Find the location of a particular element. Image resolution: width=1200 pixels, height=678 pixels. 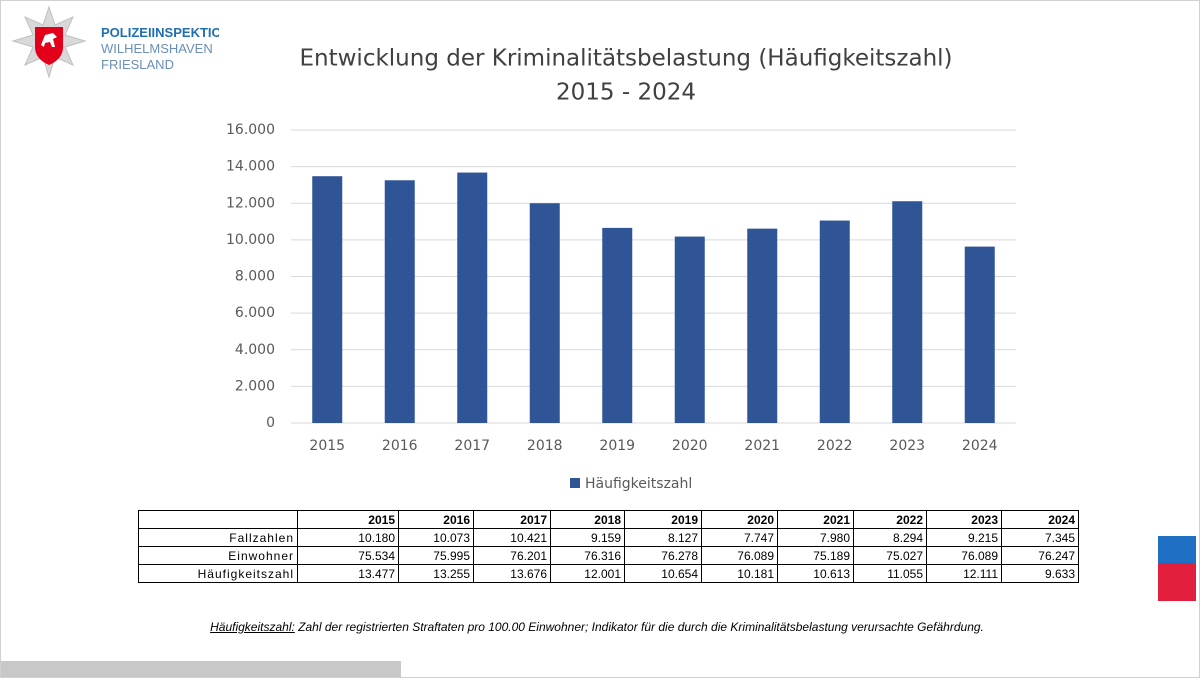

table-header-cell: 2018 is located at coordinates (587, 519).